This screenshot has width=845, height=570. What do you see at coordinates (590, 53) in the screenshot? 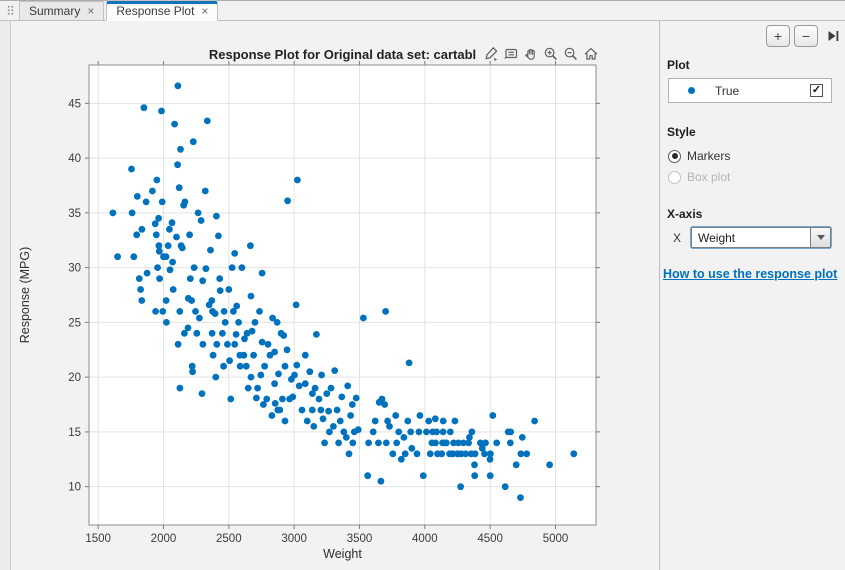
I see `home-icon` at bounding box center [590, 53].